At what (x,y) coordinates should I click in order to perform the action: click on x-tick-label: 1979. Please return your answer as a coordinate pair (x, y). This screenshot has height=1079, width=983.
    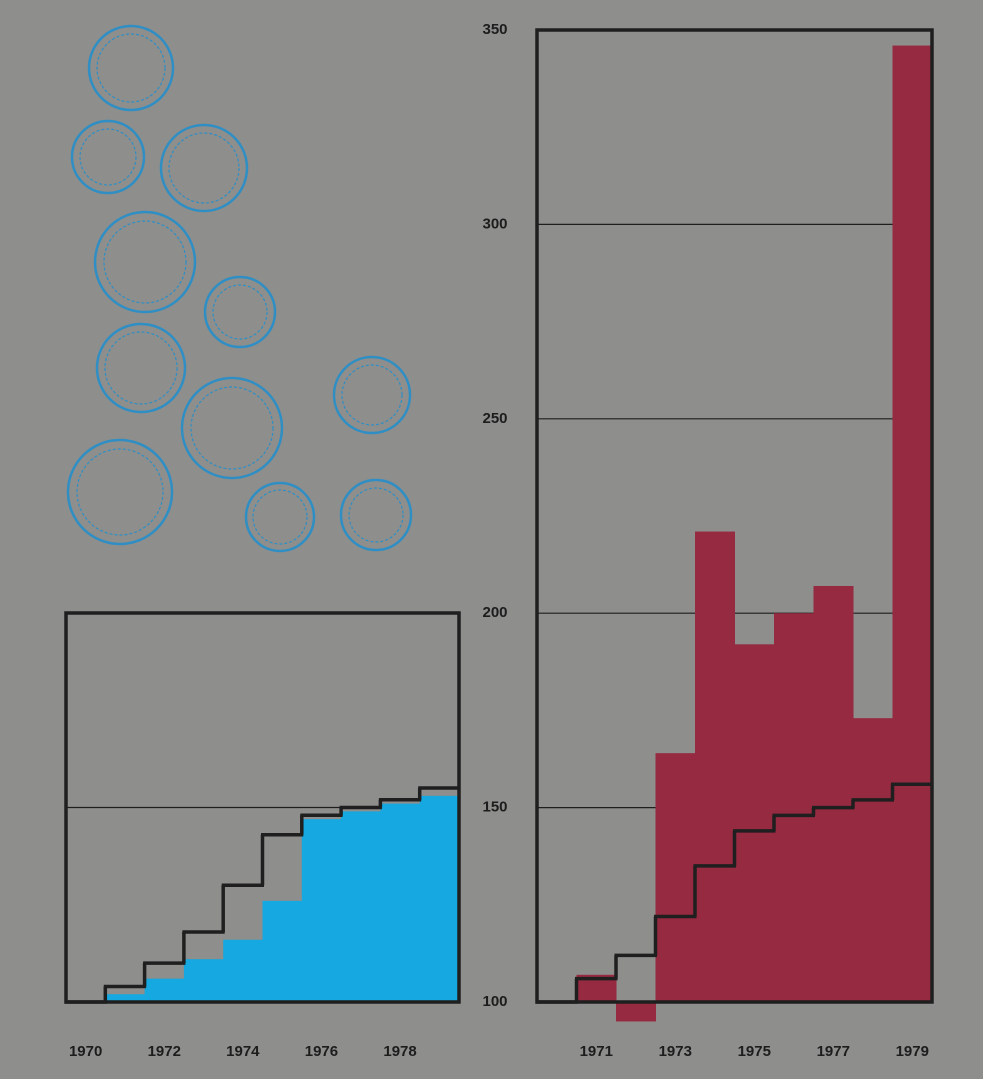
    Looking at the image, I should click on (912, 1051).